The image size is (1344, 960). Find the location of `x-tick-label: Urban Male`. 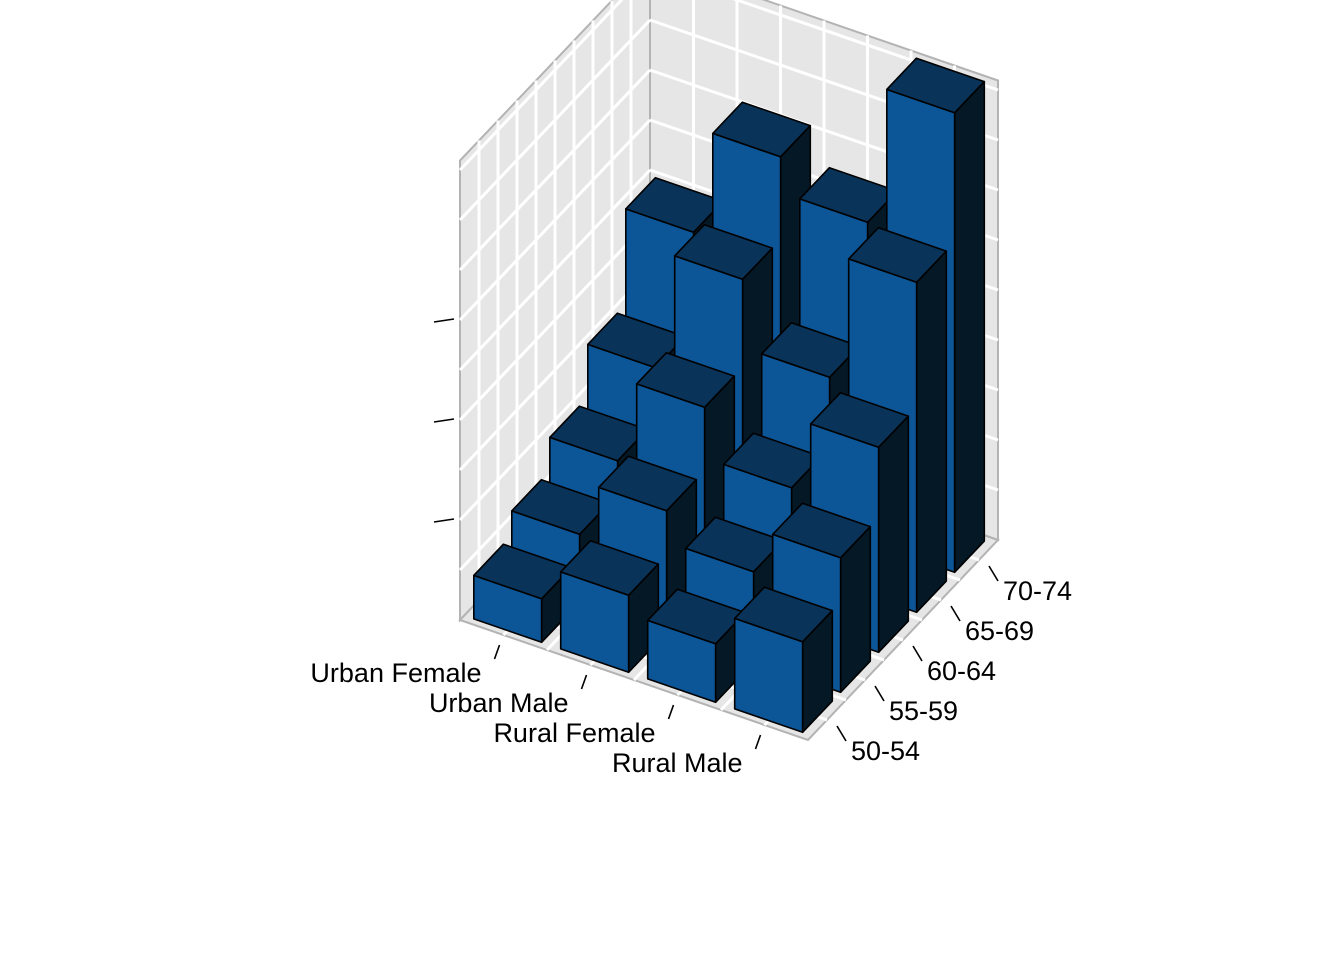

x-tick-label: Urban Male is located at coordinates (499, 703).